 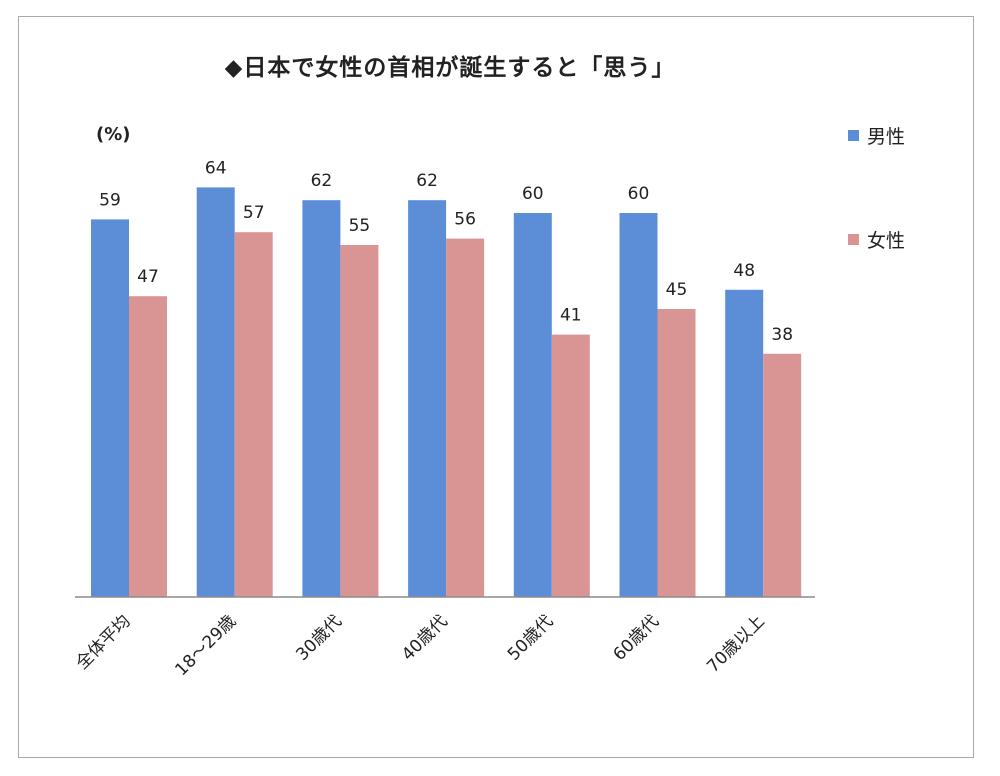 I want to click on y-unit-label: (%), so click(x=113, y=134).